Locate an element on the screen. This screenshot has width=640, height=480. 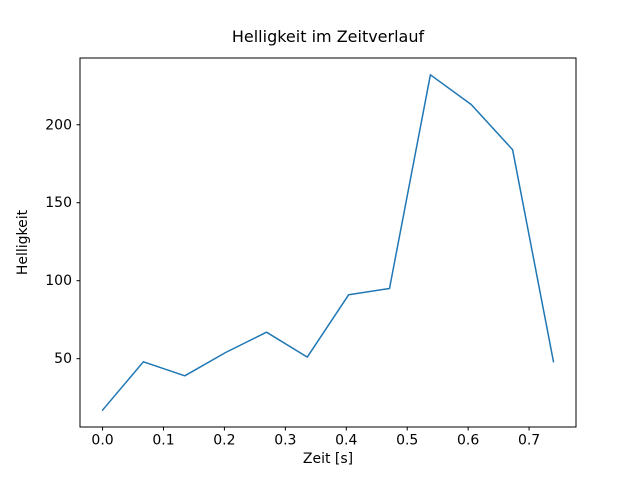
y-axis-label: Helligkeit is located at coordinates (23, 242).